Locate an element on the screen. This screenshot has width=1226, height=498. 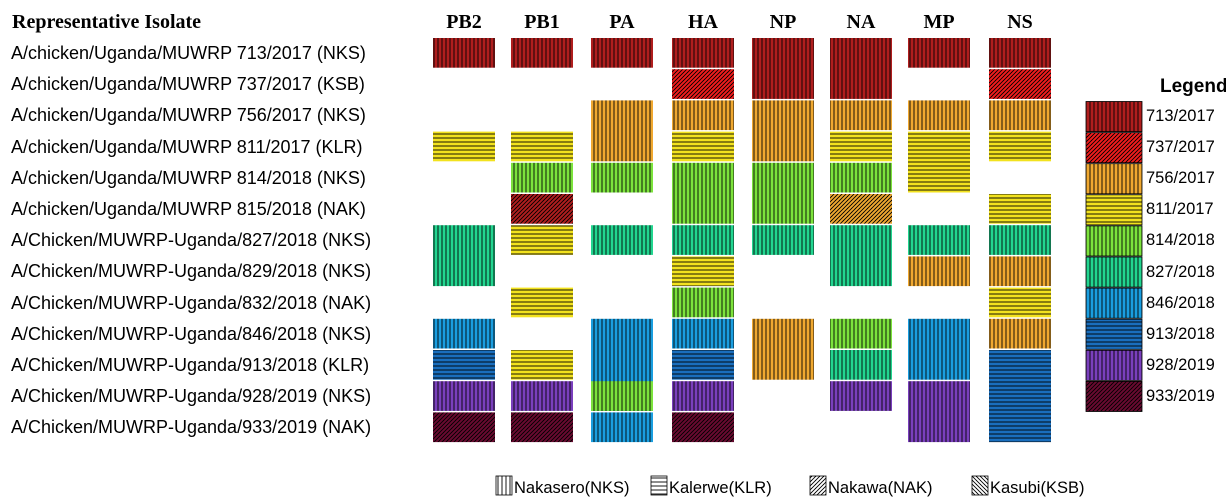
legend-swatches is located at coordinates (1114, 256).